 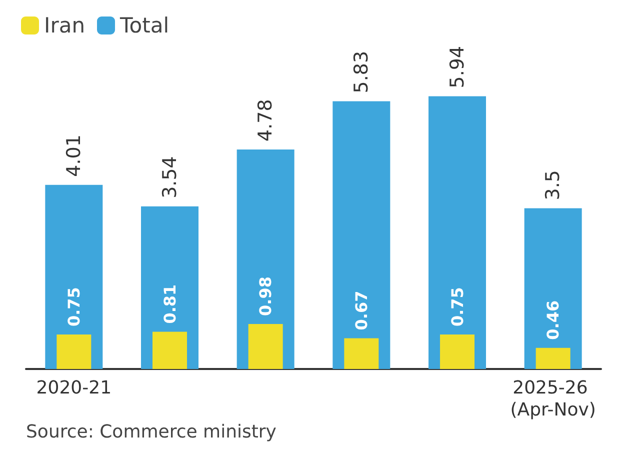 What do you see at coordinates (266, 296) in the screenshot?
I see `data-label: 0.98` at bounding box center [266, 296].